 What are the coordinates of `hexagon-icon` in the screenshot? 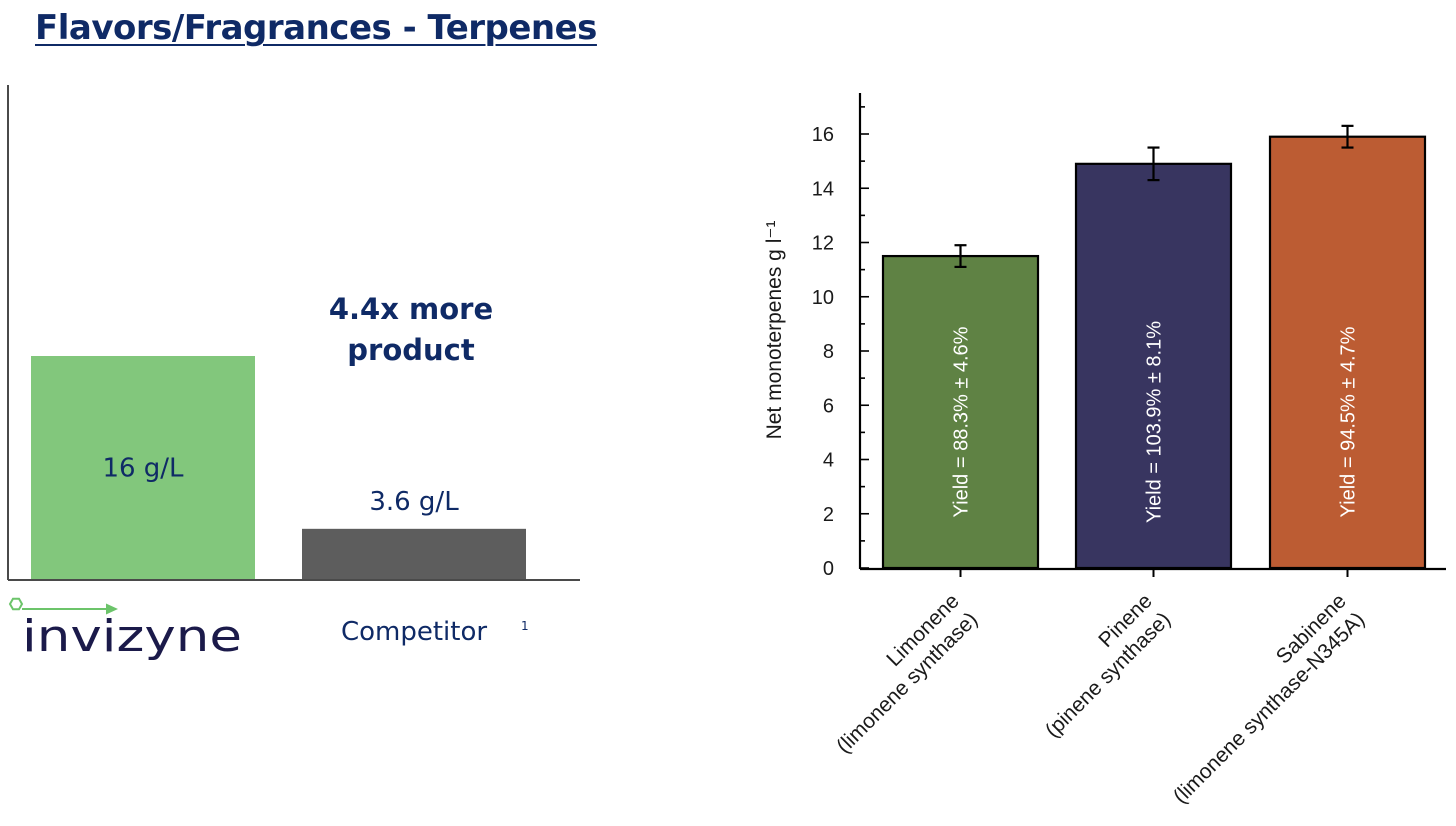 It's located at (16, 604).